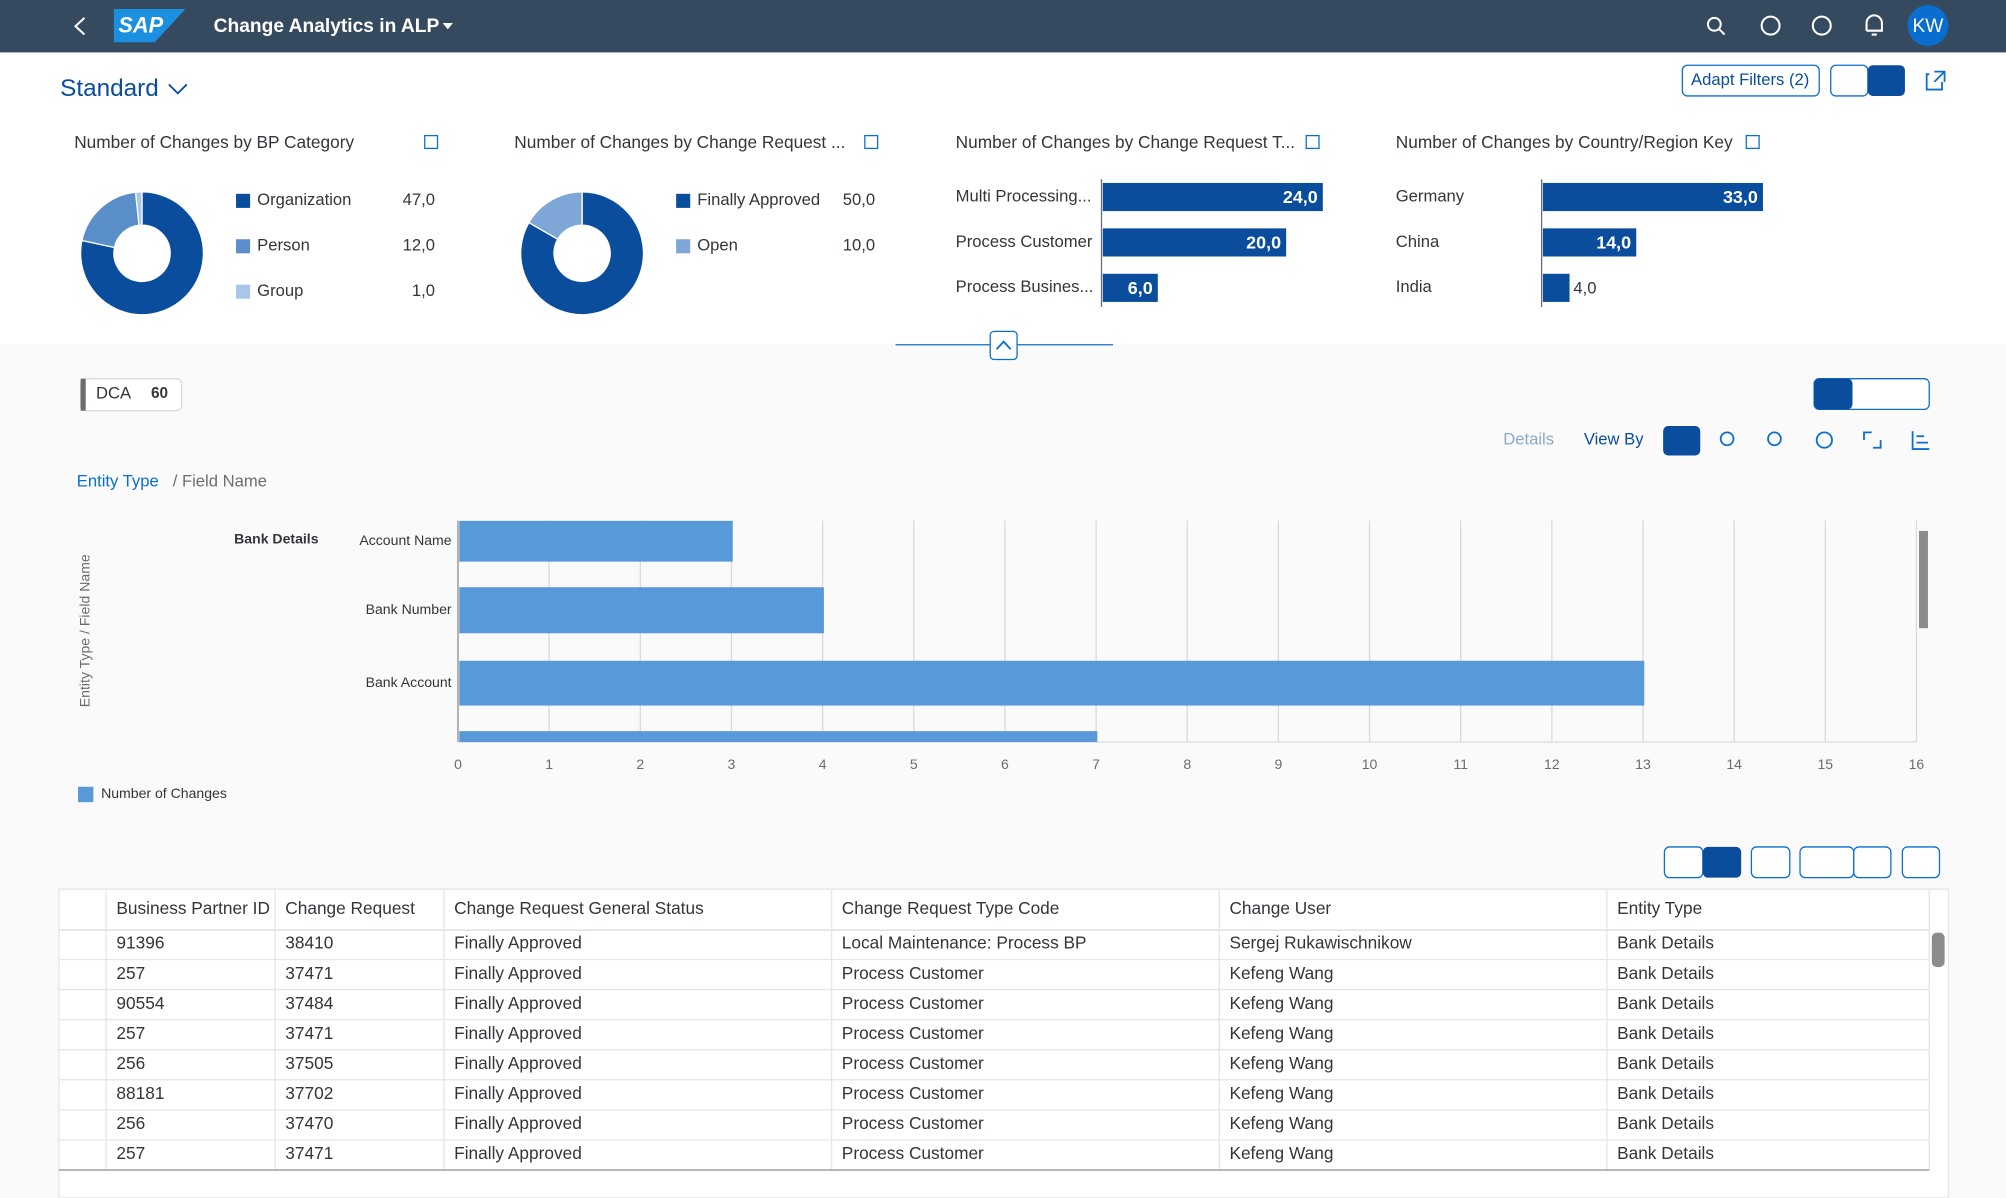 Image resolution: width=2006 pixels, height=1198 pixels. Describe the element at coordinates (1923, 579) in the screenshot. I see `chart-scrollbar` at that location.